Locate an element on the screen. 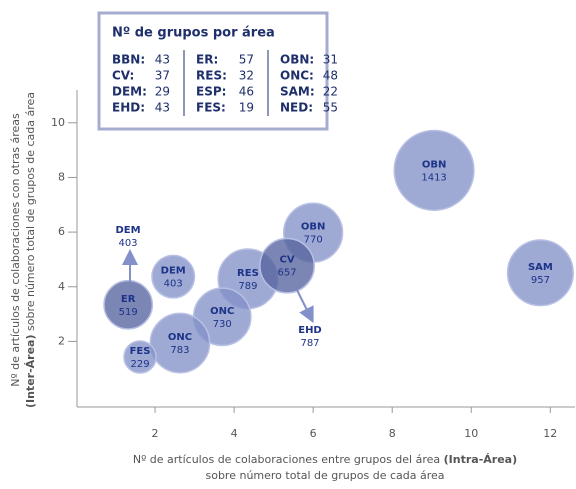  legend-value: 46 is located at coordinates (246, 92).